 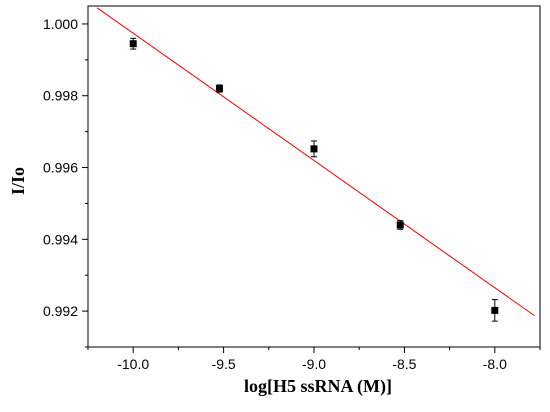 What do you see at coordinates (495, 364) in the screenshot?
I see `x-tick-label: -8.0` at bounding box center [495, 364].